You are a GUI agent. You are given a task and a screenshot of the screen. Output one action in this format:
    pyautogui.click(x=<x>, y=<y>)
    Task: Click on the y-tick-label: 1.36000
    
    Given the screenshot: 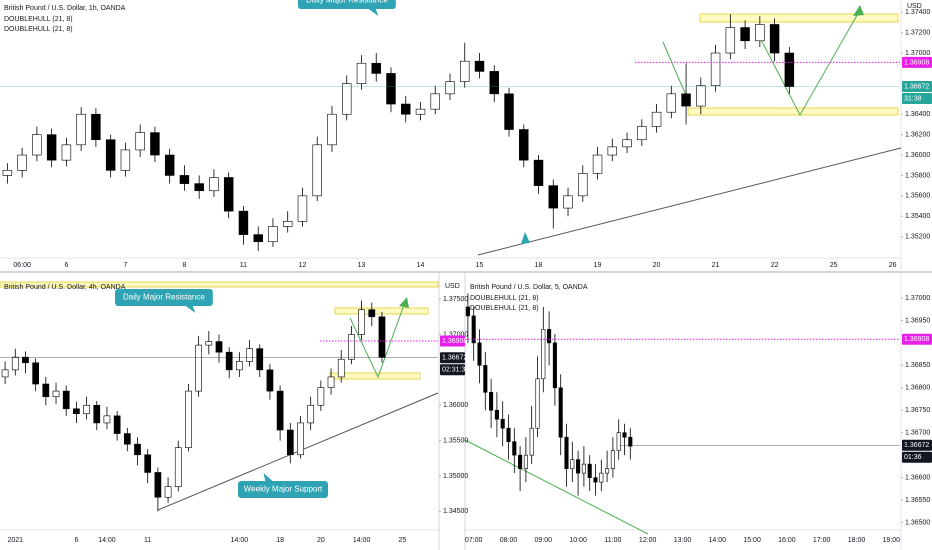 What is the action you would take?
    pyautogui.click(x=455, y=405)
    